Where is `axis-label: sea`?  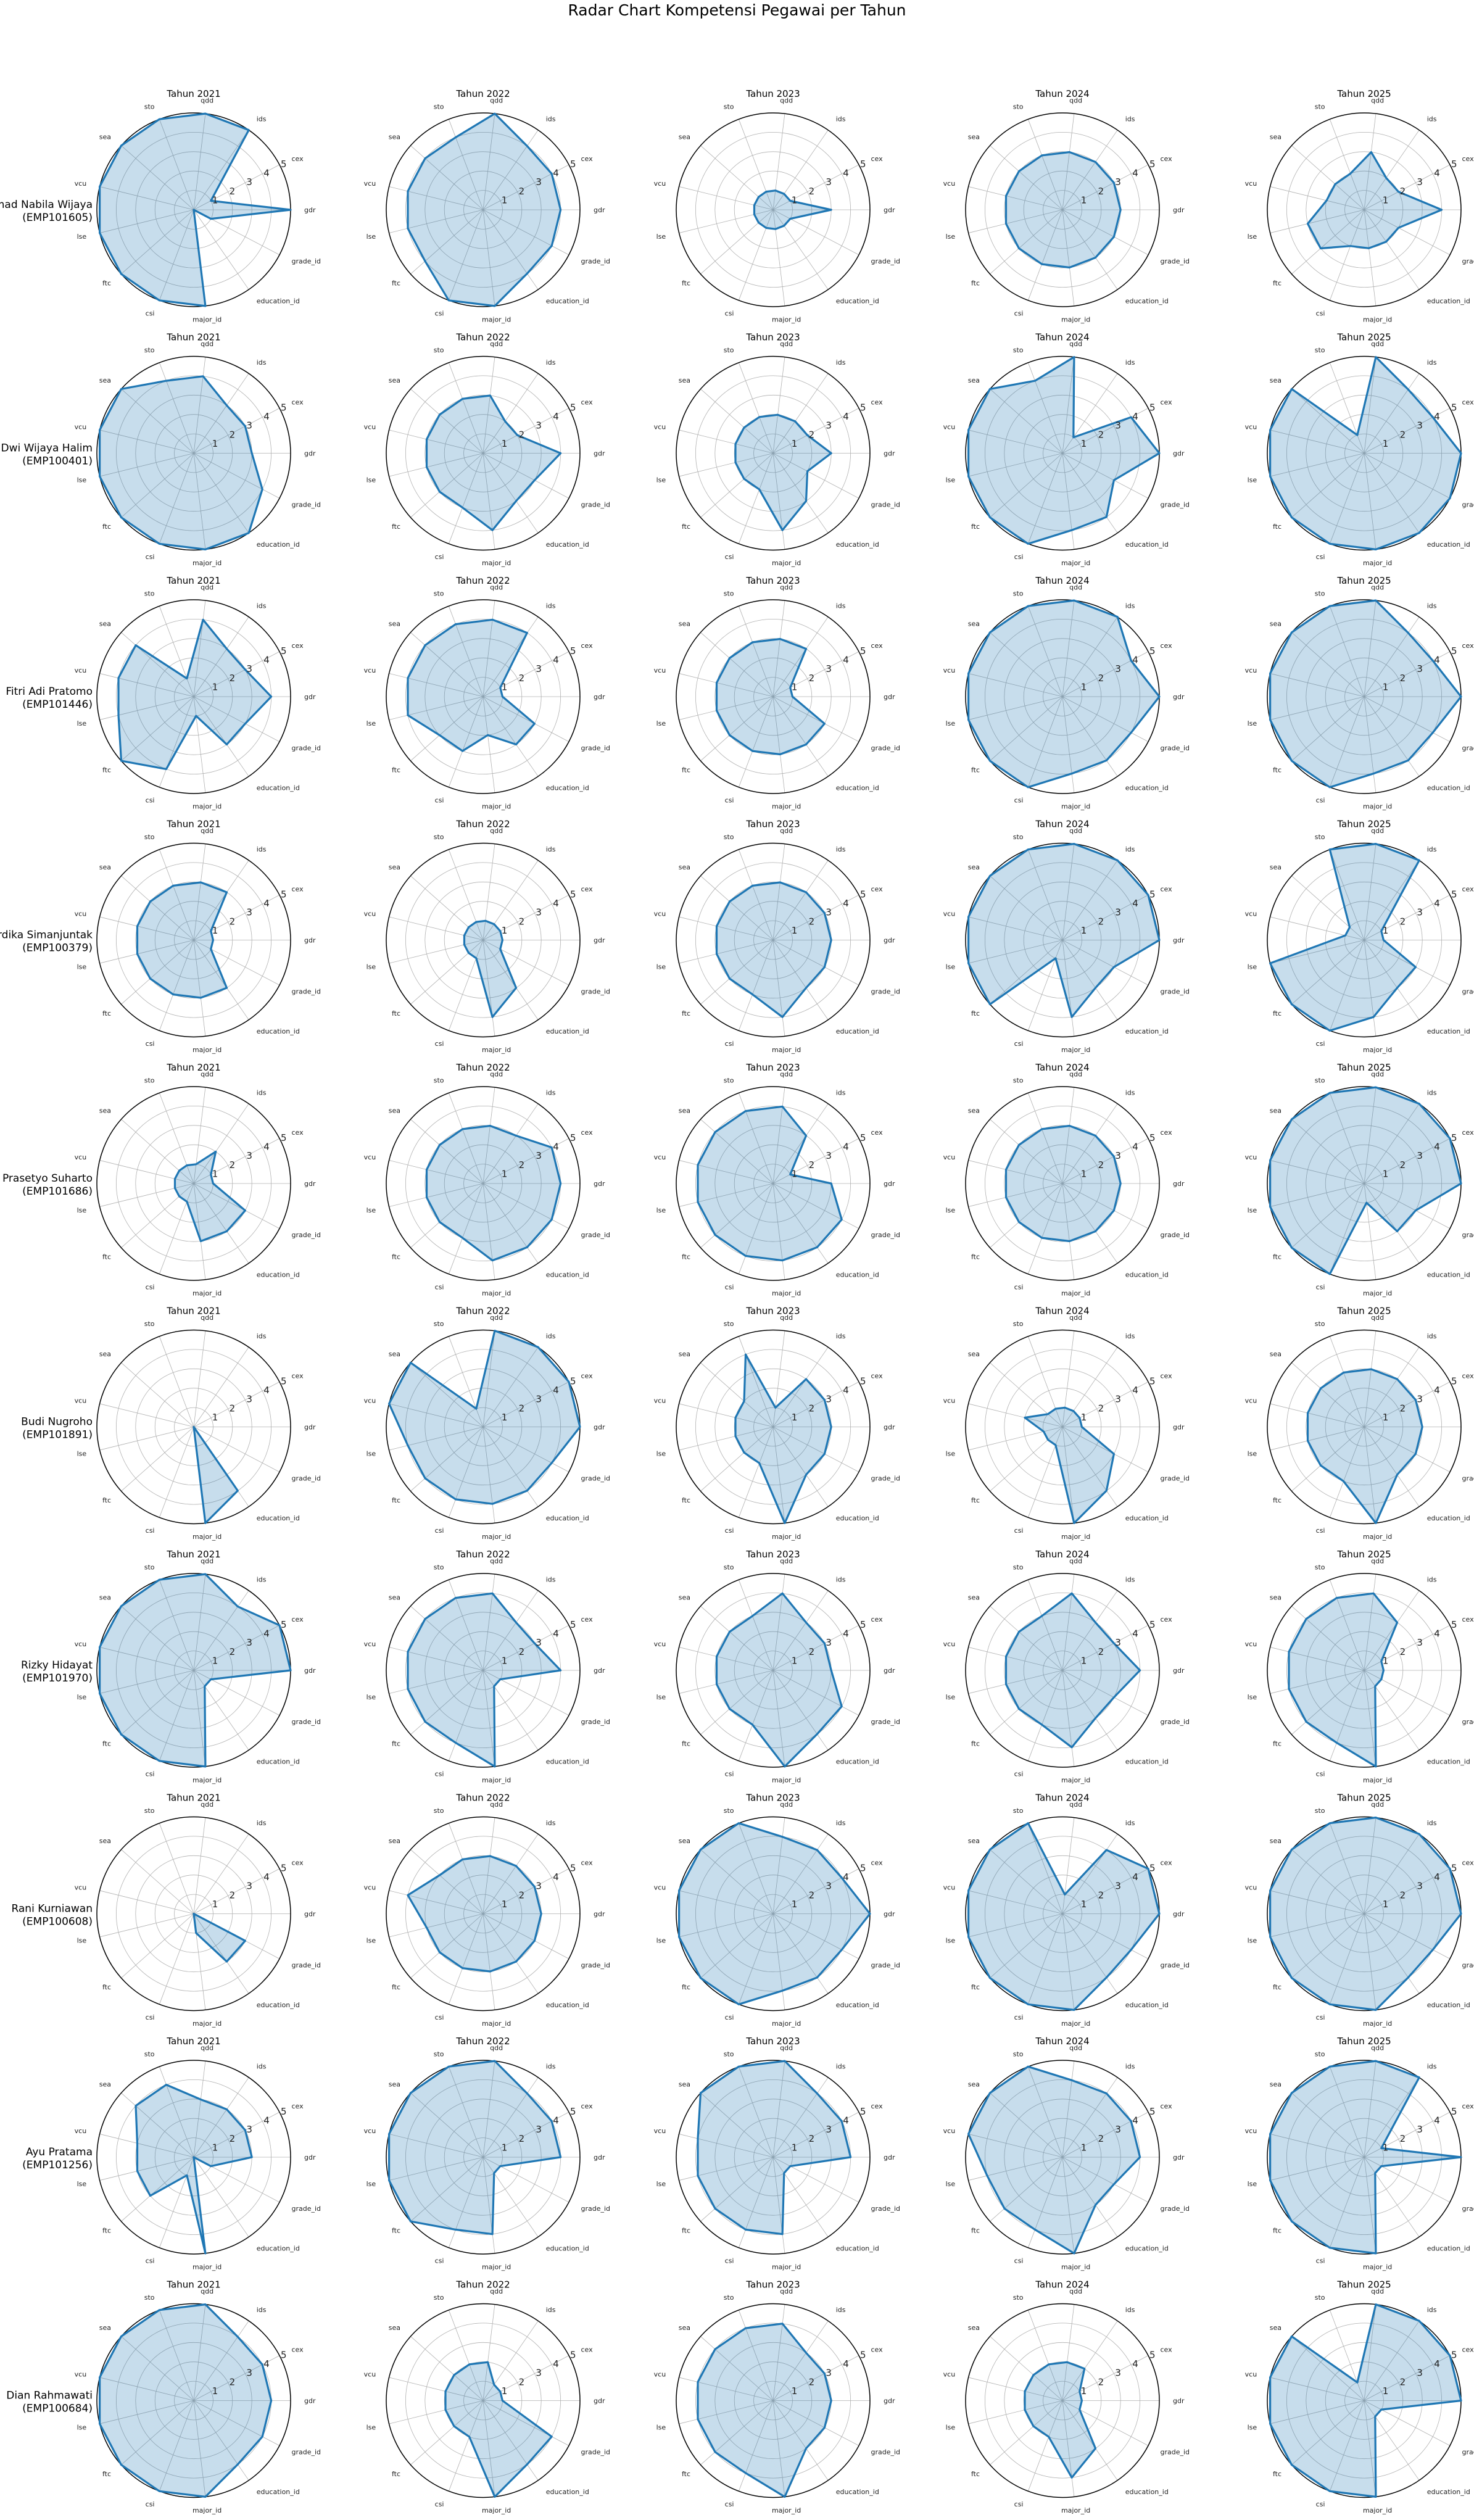
axis-label: sea is located at coordinates (105, 2328).